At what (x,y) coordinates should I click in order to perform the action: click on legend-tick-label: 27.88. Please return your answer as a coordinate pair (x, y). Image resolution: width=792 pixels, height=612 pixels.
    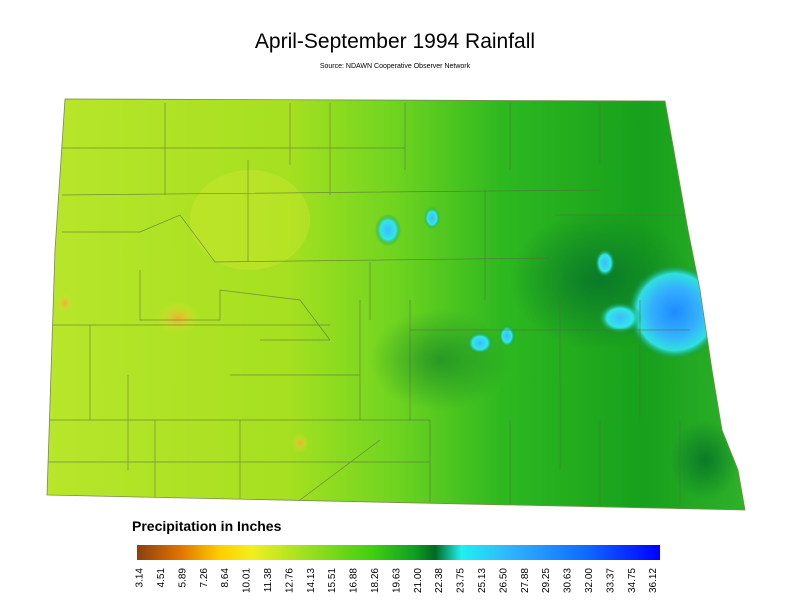
    Looking at the image, I should click on (525, 580).